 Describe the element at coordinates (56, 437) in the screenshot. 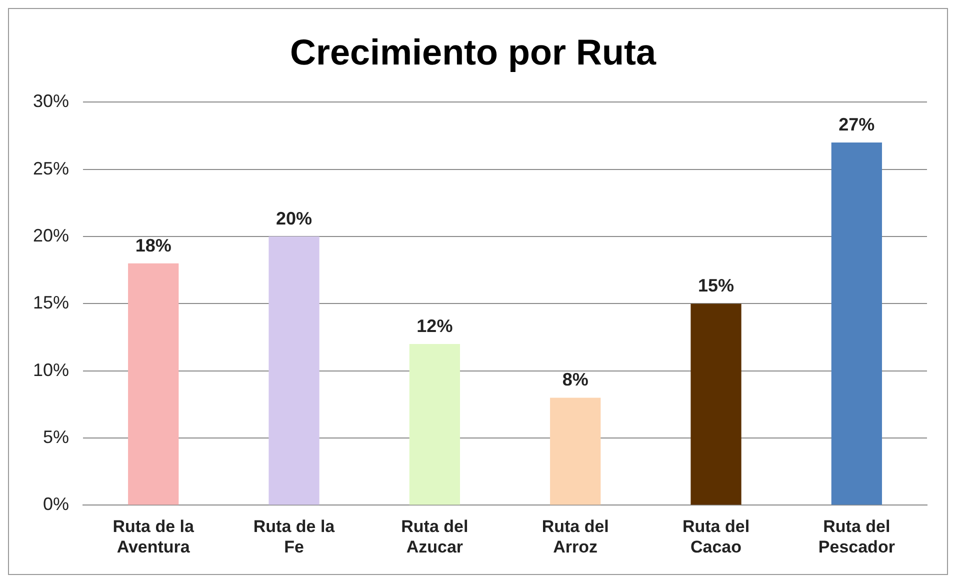

I see `y-tick-label: 5%` at that location.